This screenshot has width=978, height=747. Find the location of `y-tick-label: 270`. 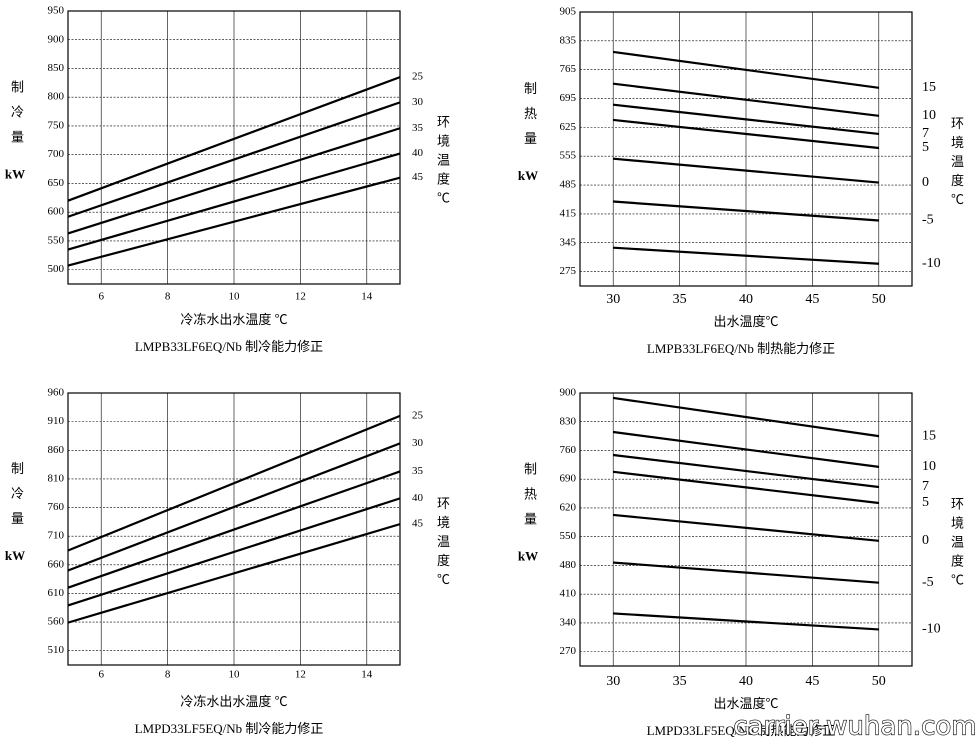

y-tick-label: 270 is located at coordinates (568, 651).